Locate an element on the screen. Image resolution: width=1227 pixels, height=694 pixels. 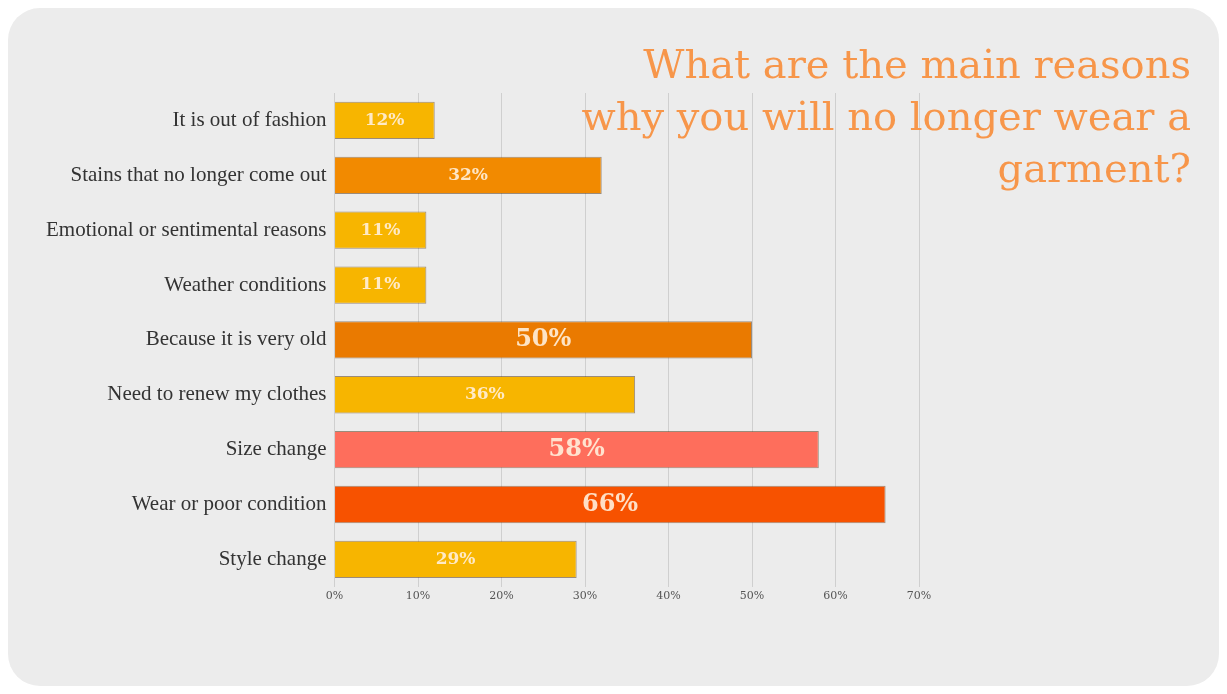
data-label: 29% is located at coordinates (455, 557).